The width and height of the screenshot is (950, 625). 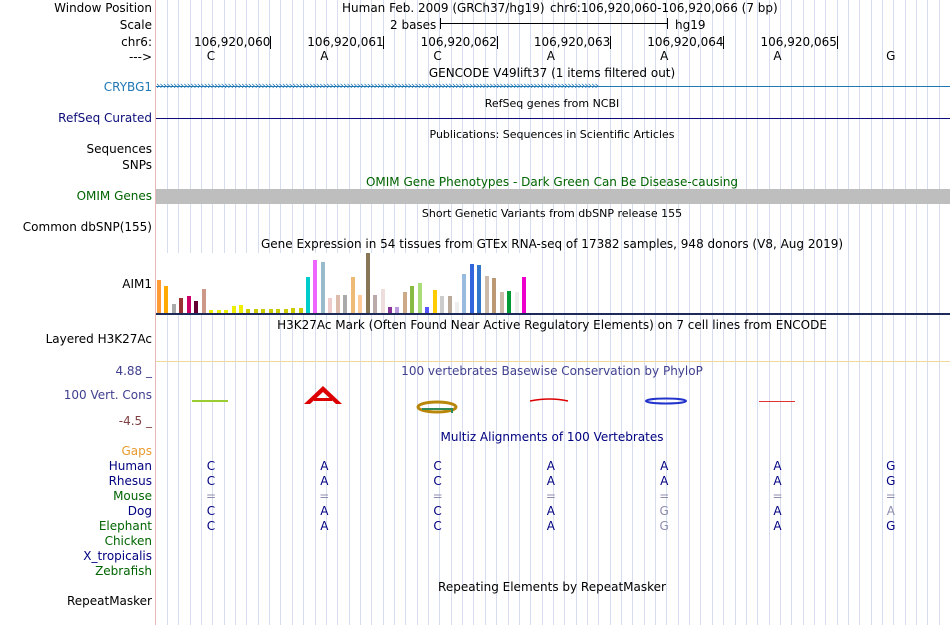 What do you see at coordinates (210, 401) in the screenshot?
I see `phylop-base-c1` at bounding box center [210, 401].